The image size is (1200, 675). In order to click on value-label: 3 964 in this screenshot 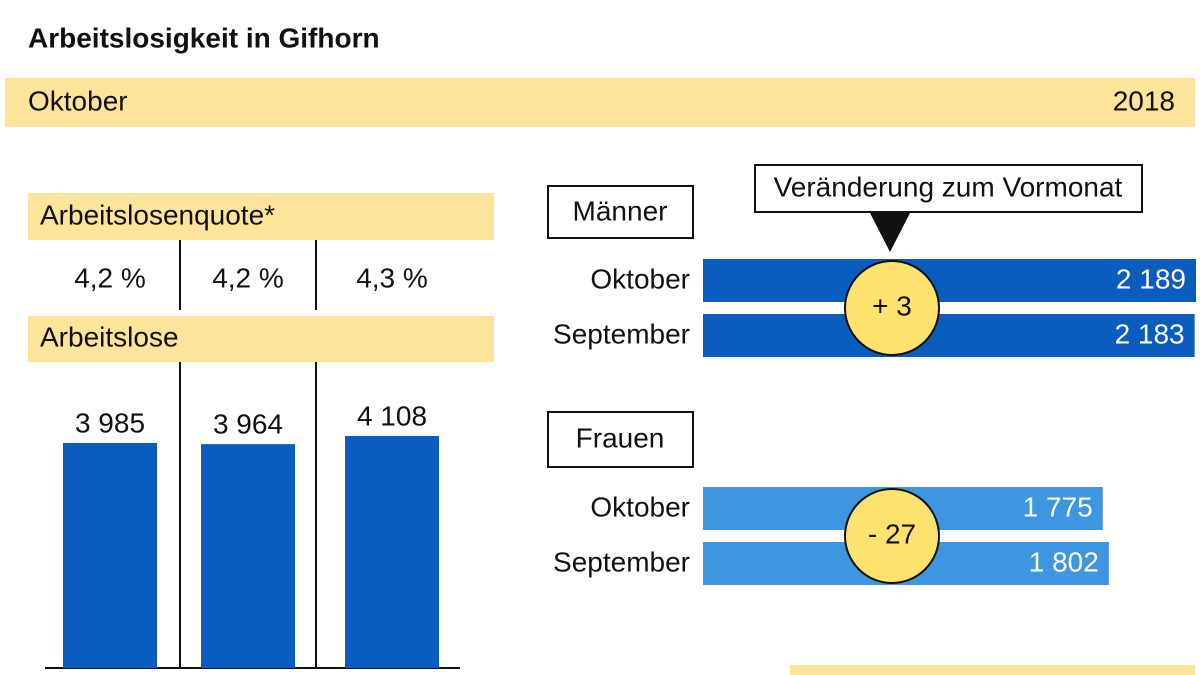, I will do `click(248, 424)`.